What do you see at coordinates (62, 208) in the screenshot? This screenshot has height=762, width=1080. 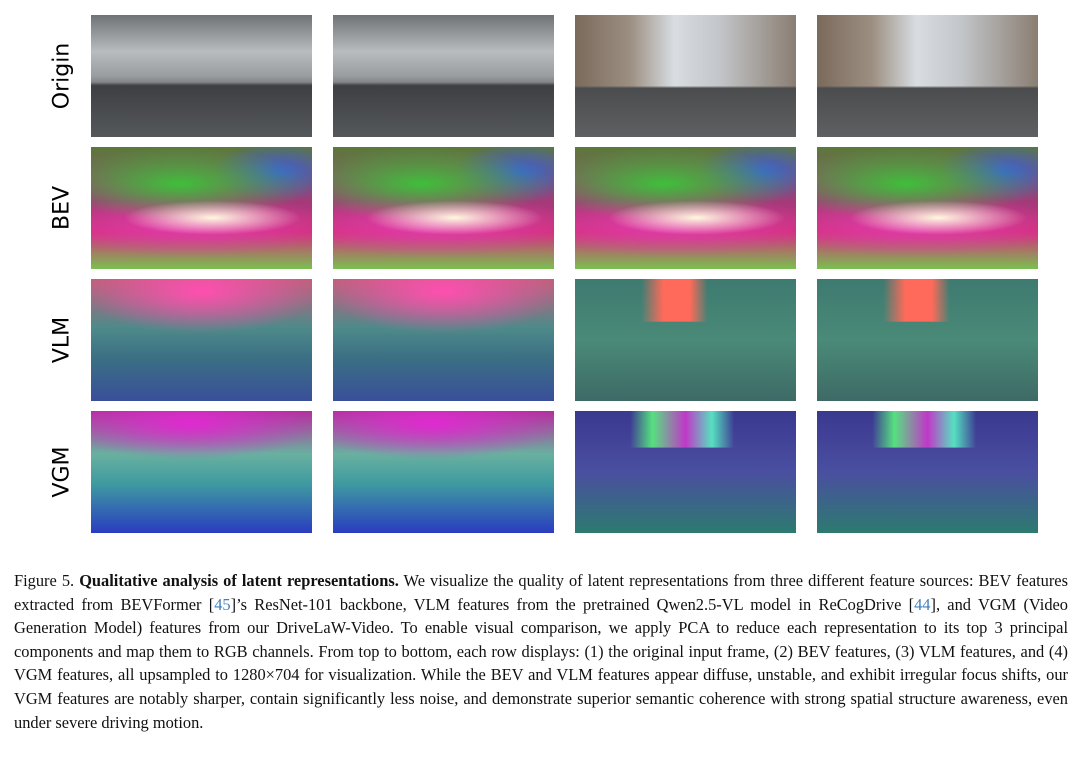 I see `row-label-text: BEV` at bounding box center [62, 208].